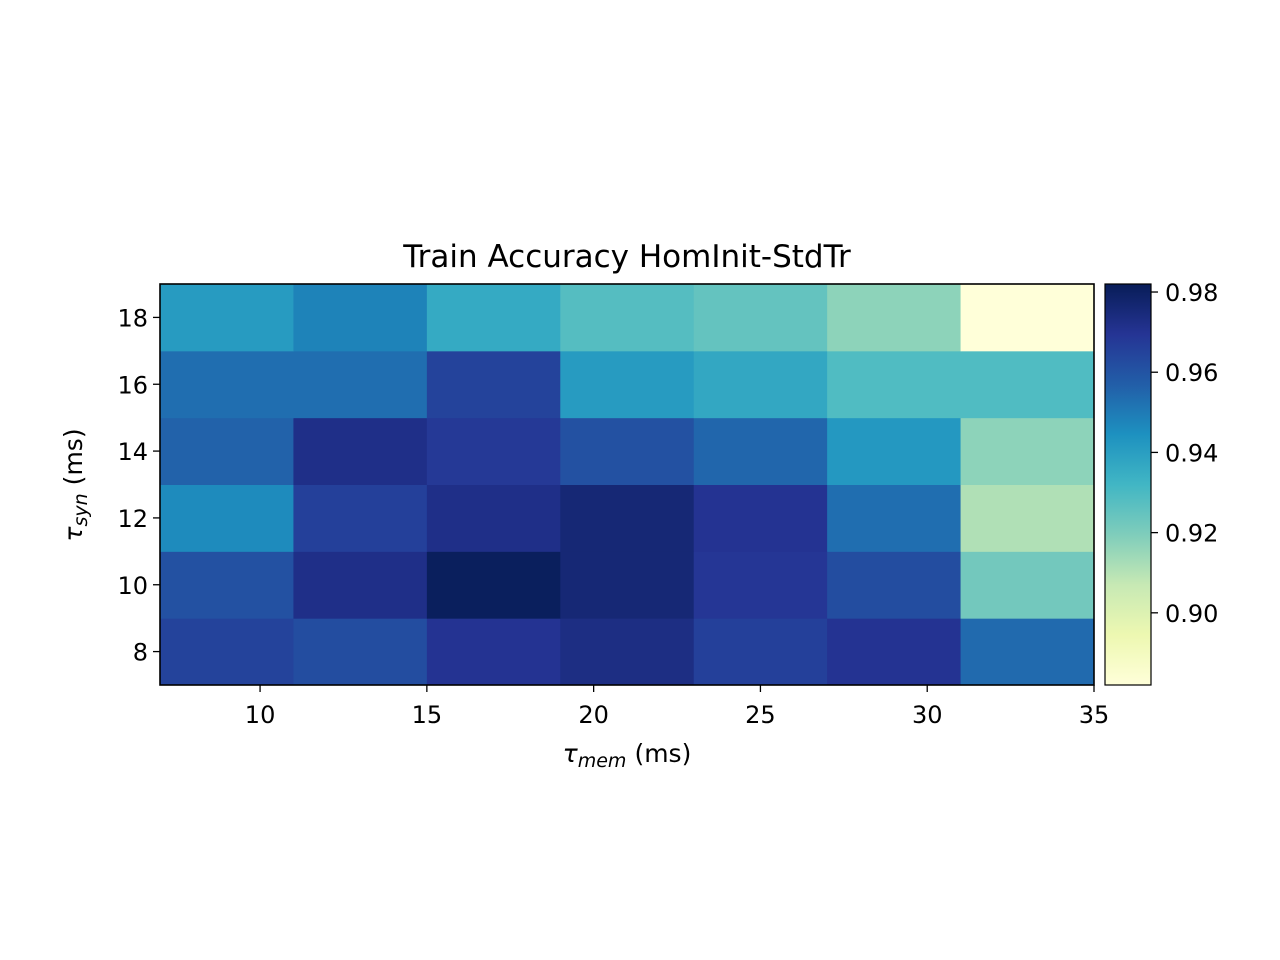  Describe the element at coordinates (132, 519) in the screenshot. I see `y-tick-label: 12` at that location.